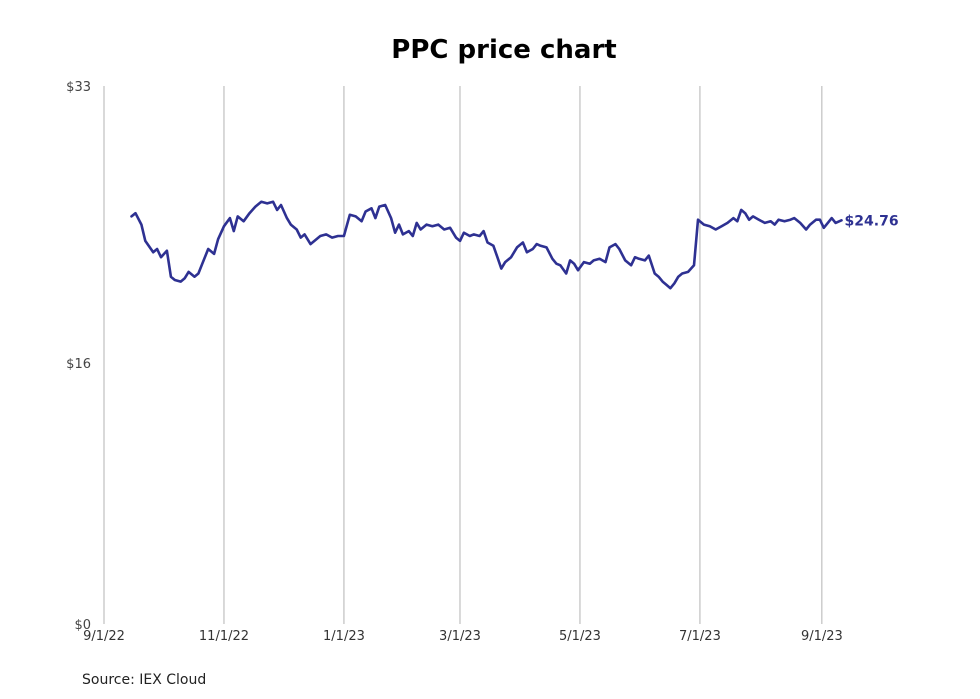  What do you see at coordinates (78, 356) in the screenshot?
I see `y-axis: $0 $16 $33` at bounding box center [78, 356].